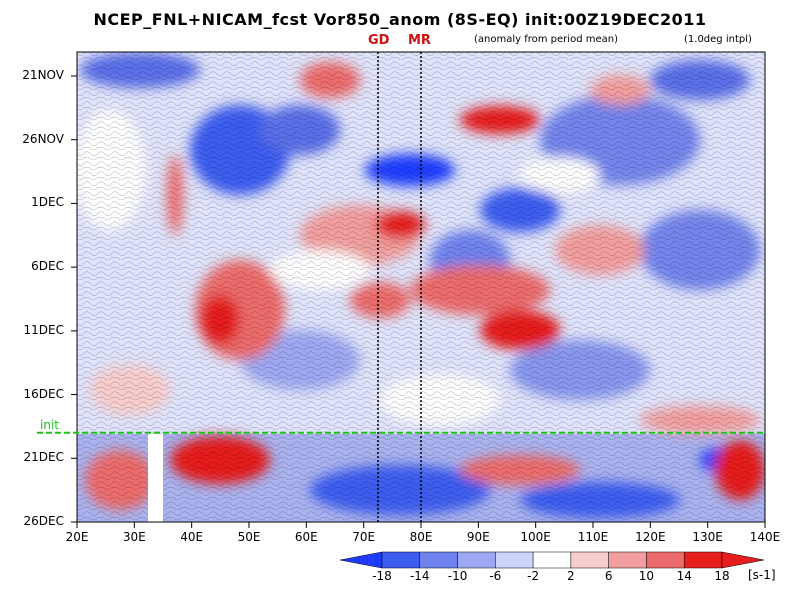  I want to click on colorbar-label: 18, so click(722, 576).